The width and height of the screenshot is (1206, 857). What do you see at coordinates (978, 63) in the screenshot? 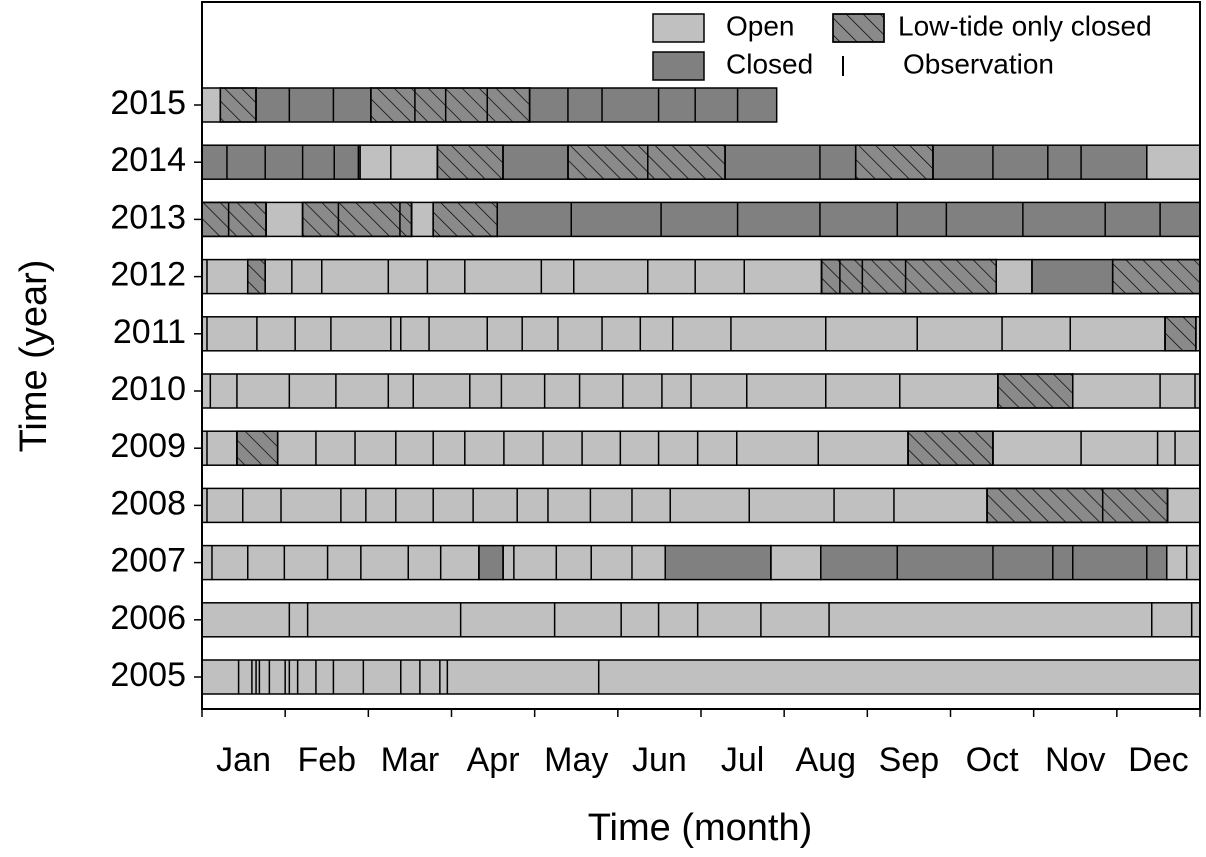
I see `legend-label: Observation` at bounding box center [978, 63].